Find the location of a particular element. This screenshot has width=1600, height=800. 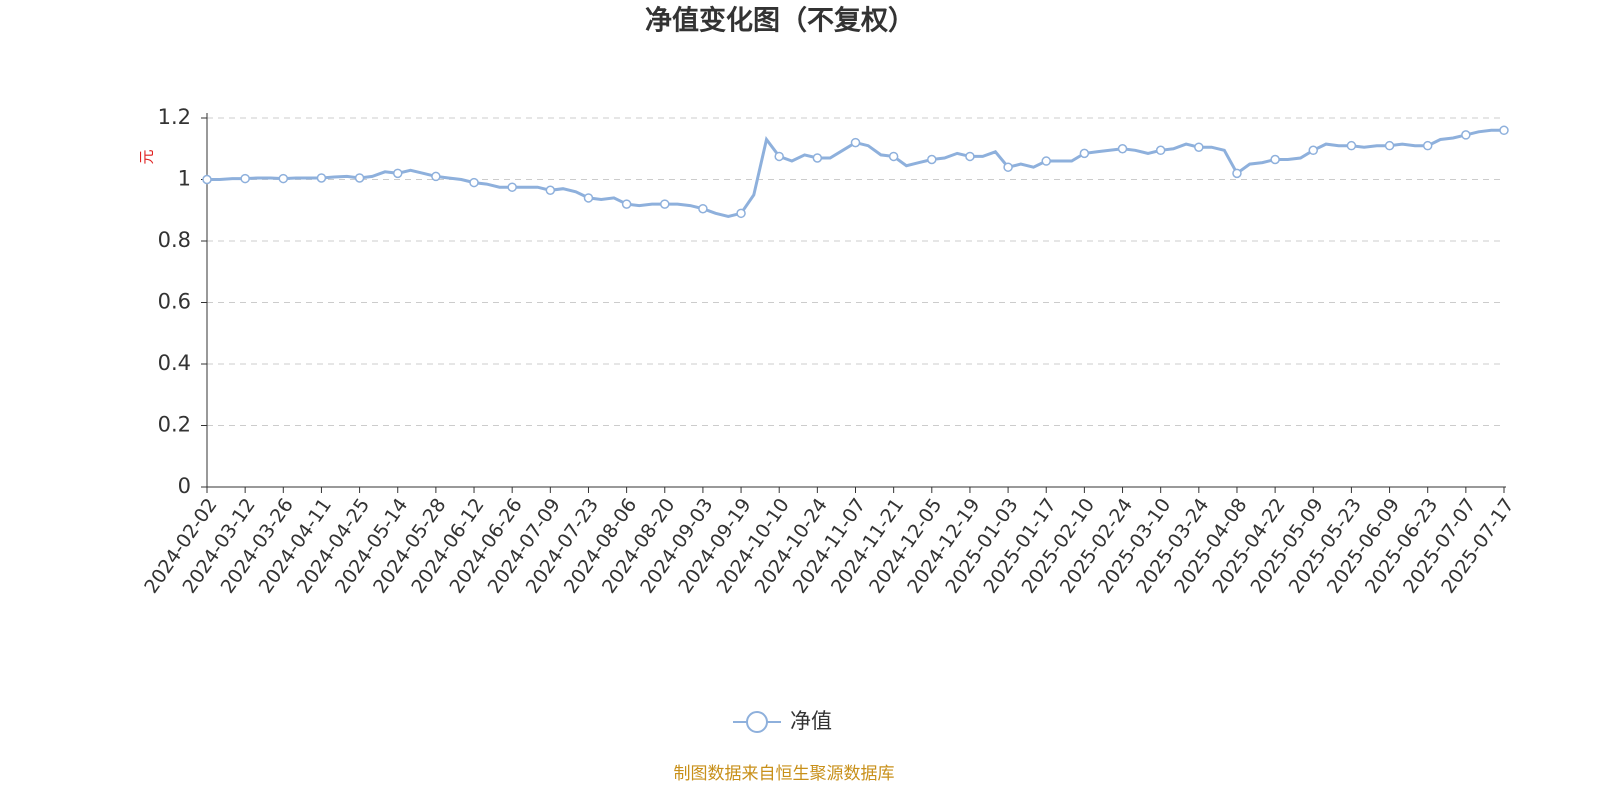

y-tick-label: 0.6 is located at coordinates (174, 302).